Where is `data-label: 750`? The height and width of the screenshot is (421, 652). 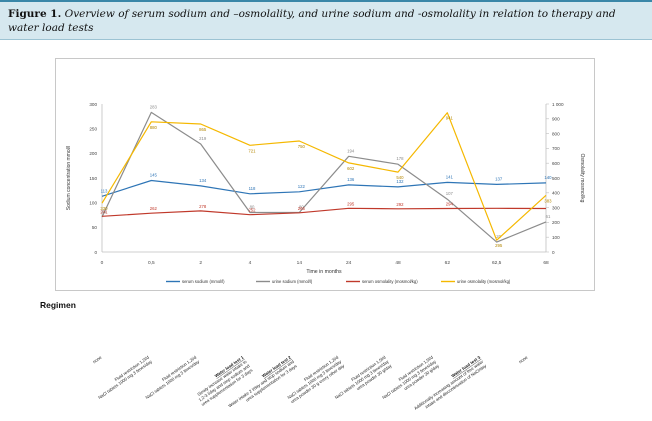
data-label: 750 is located at coordinates (302, 146).